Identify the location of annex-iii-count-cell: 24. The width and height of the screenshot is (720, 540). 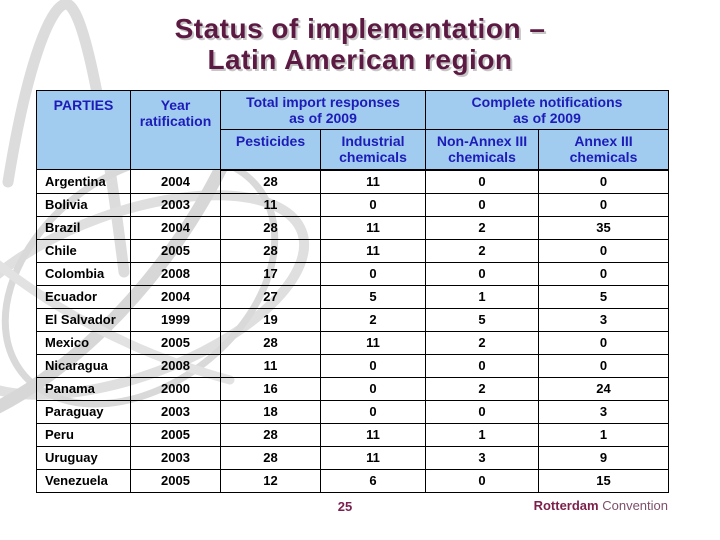
(603, 388).